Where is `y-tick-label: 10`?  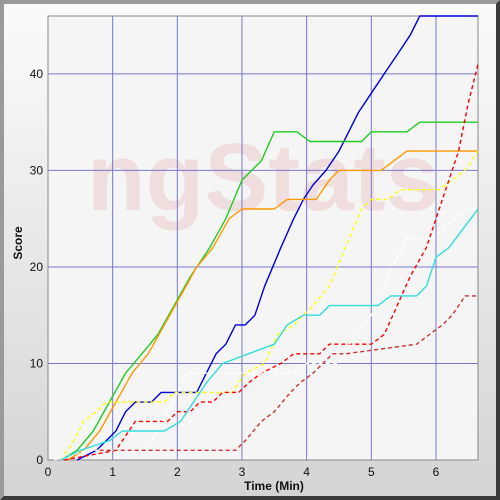
y-tick-label: 10 is located at coordinates (37, 363).